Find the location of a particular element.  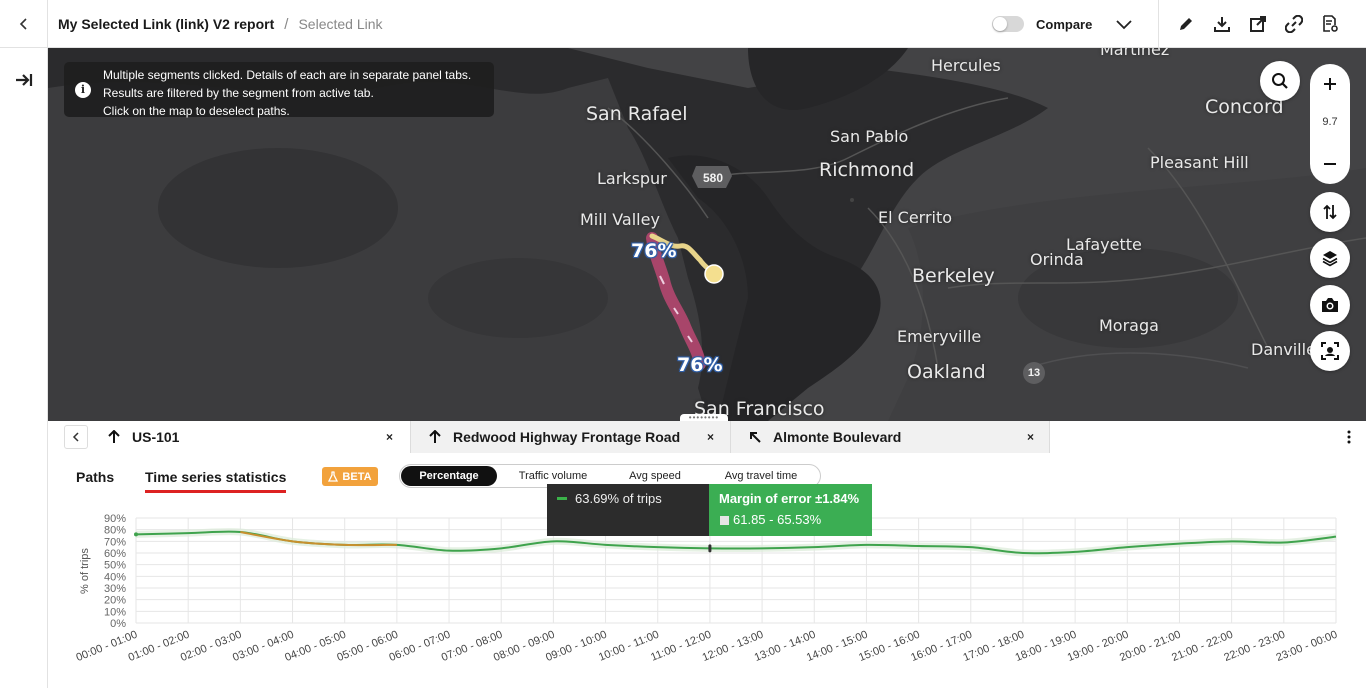

report-settings-button is located at coordinates (1330, 24).